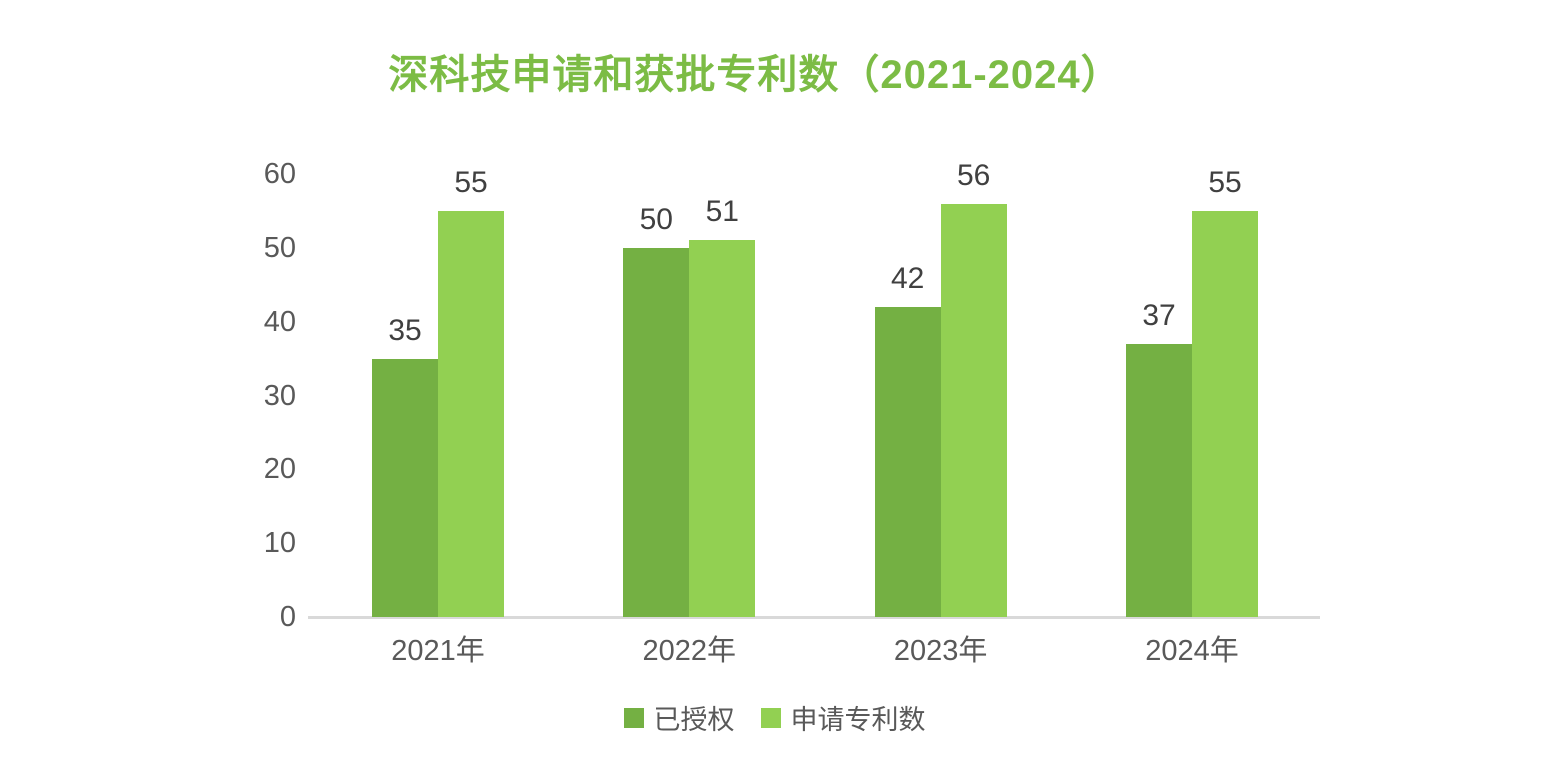 The width and height of the screenshot is (1549, 778). What do you see at coordinates (814, 617) in the screenshot?
I see `x-axis-line` at bounding box center [814, 617].